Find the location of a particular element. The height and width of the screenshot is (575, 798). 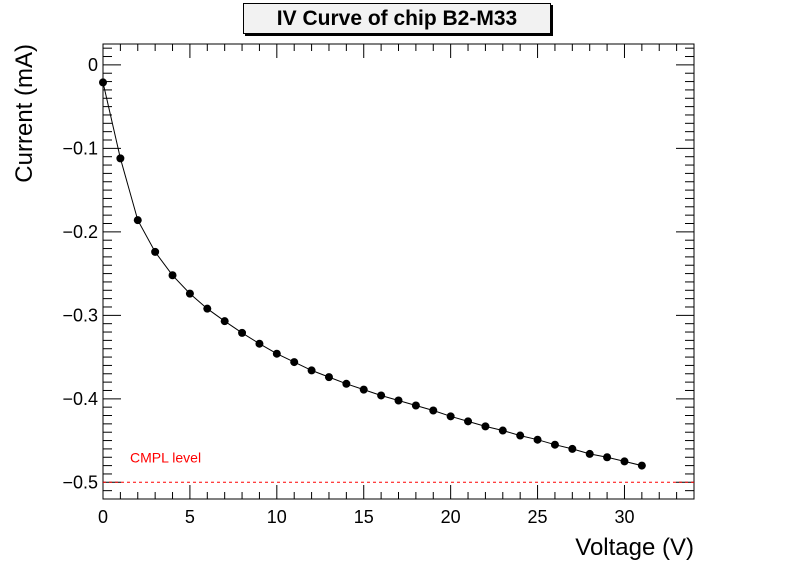

chart-title-text: IV Curve of chip B2-M33 is located at coordinates (397, 18).